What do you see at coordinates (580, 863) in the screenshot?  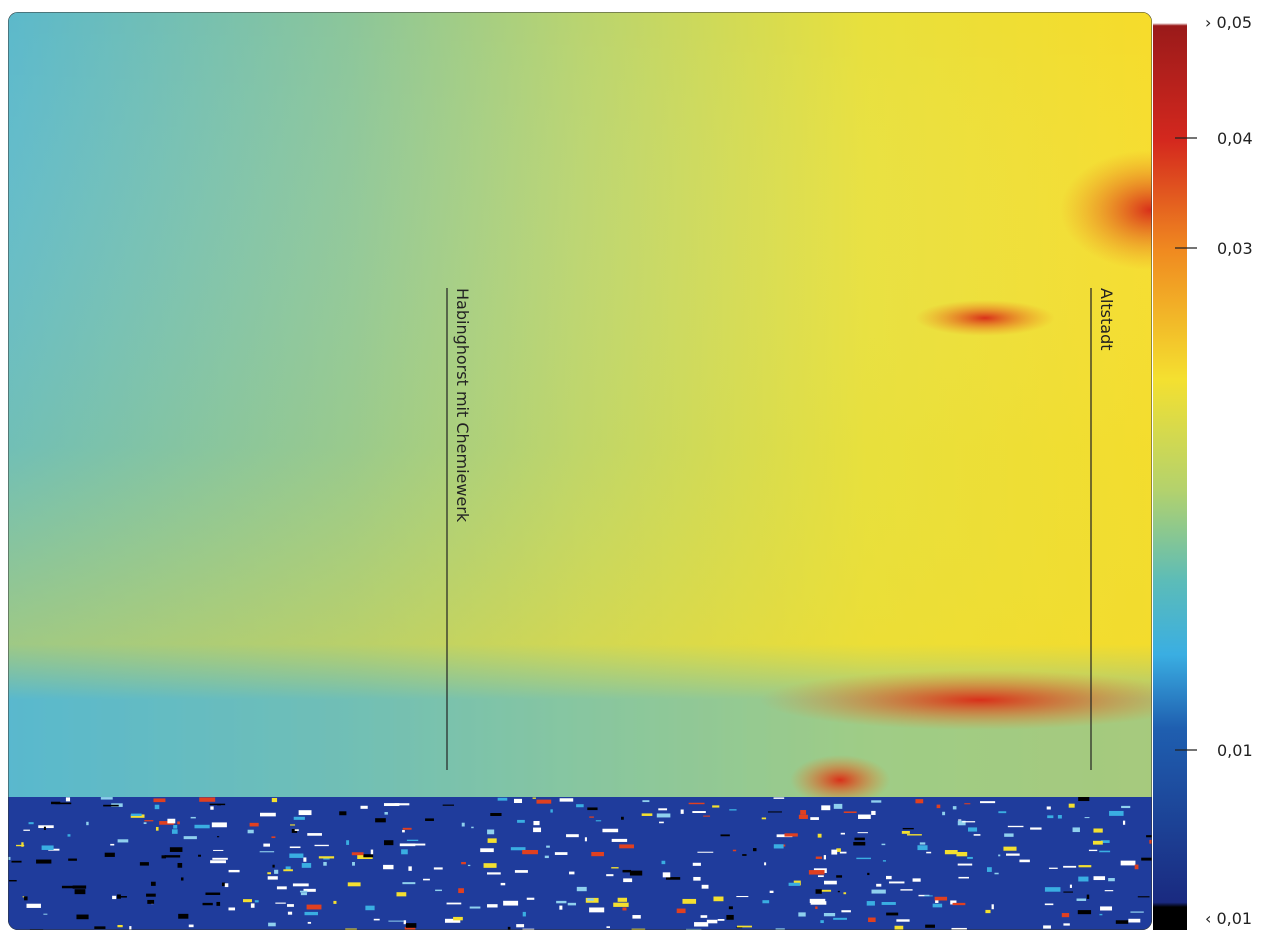 I see `city` at bounding box center [580, 863].